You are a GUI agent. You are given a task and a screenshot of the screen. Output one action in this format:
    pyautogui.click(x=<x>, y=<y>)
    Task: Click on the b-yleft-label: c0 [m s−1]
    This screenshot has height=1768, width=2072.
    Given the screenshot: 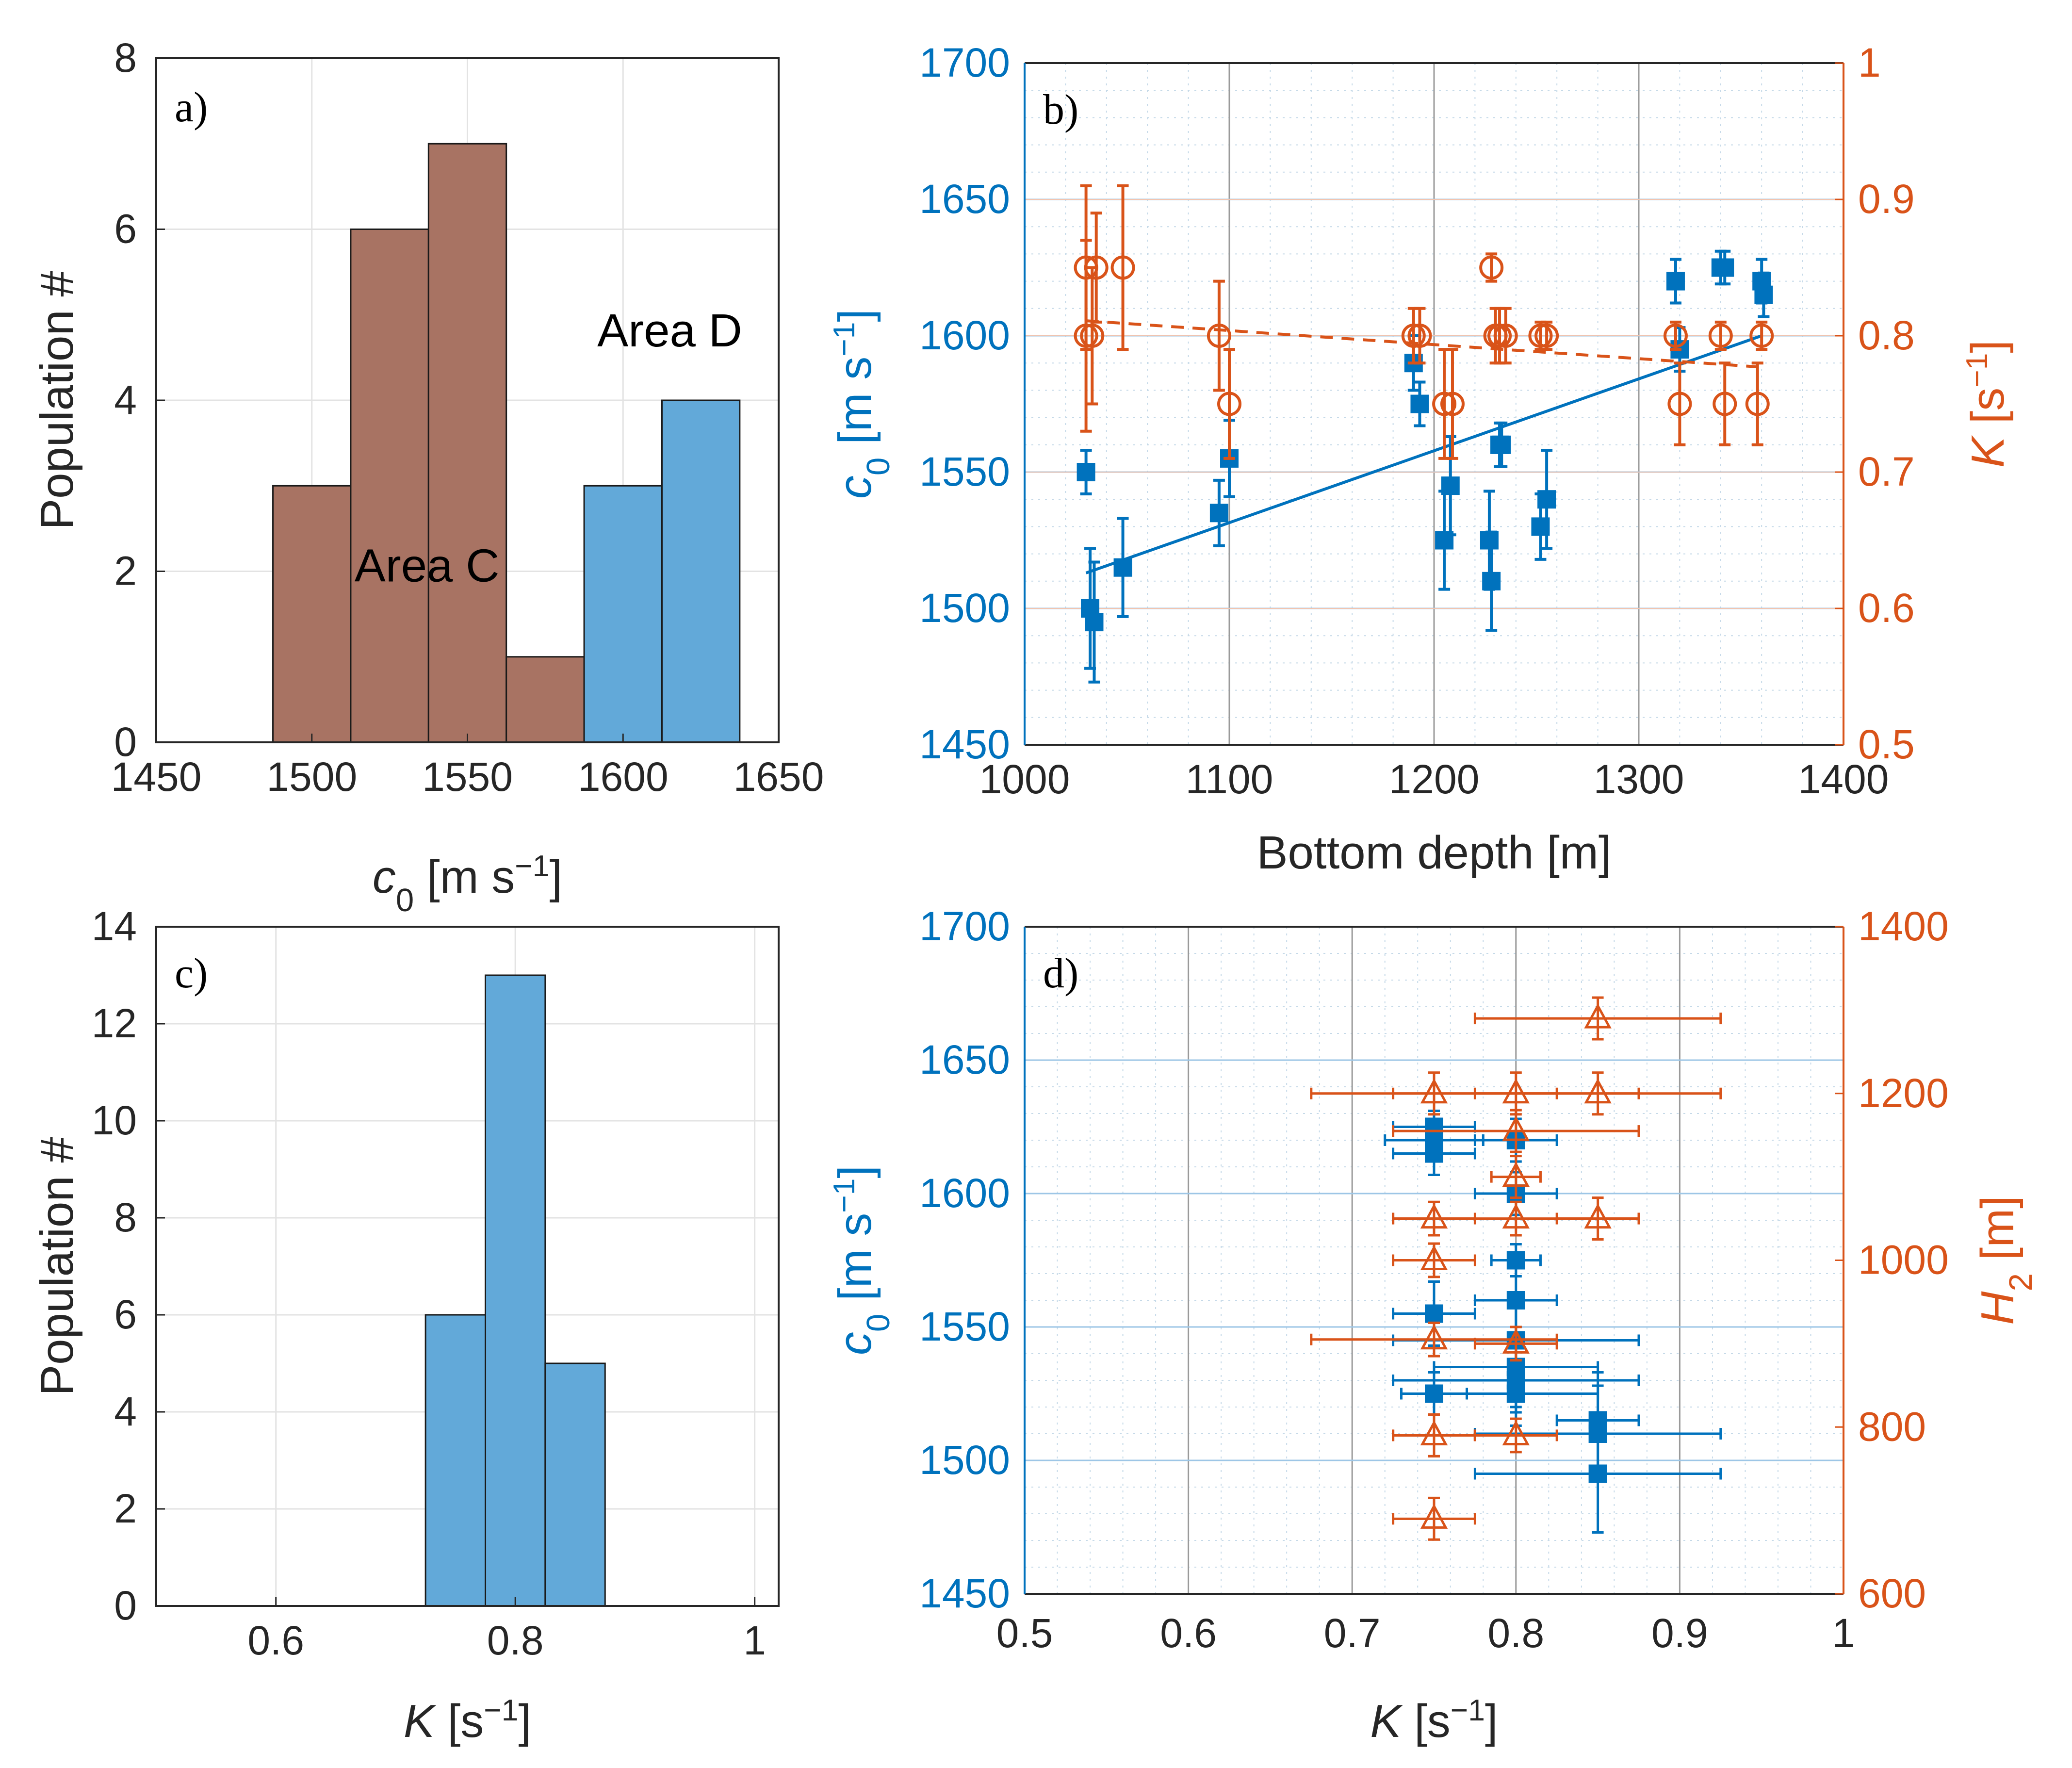 What is the action you would take?
    pyautogui.click(x=862, y=404)
    